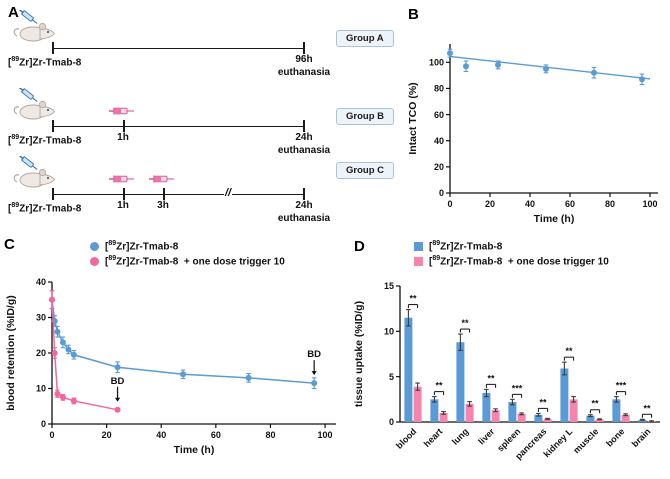  What do you see at coordinates (365, 38) in the screenshot?
I see `group-badge: Group A` at bounding box center [365, 38].